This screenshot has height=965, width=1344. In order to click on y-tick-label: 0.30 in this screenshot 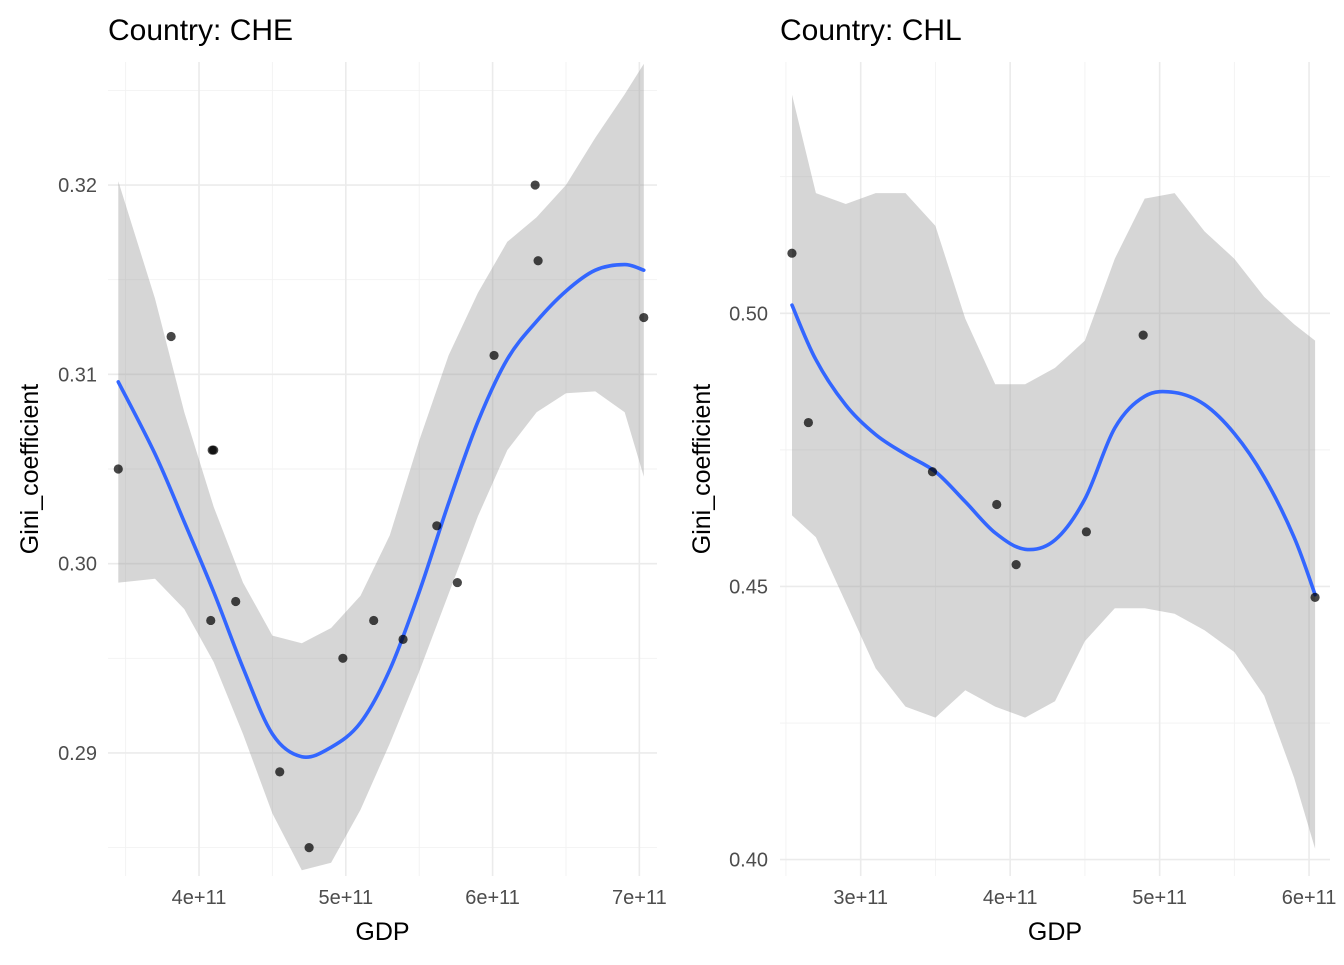, I will do `click(77, 565)`.